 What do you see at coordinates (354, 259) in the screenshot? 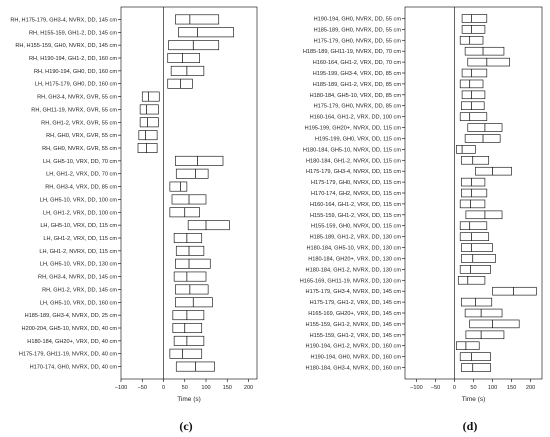
I see `category-label: H180-184, GH20+, VRX, DD, 130 cm` at bounding box center [354, 259].